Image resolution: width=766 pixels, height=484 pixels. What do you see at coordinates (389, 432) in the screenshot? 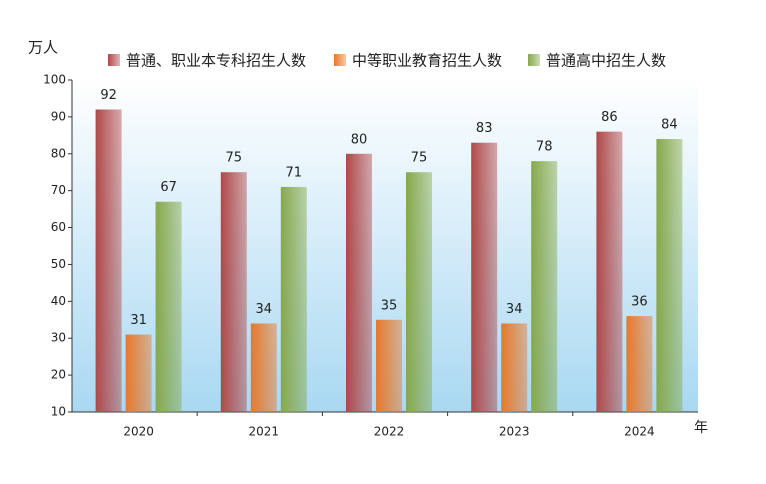
I see `x-tick-label: 2022` at bounding box center [389, 432].